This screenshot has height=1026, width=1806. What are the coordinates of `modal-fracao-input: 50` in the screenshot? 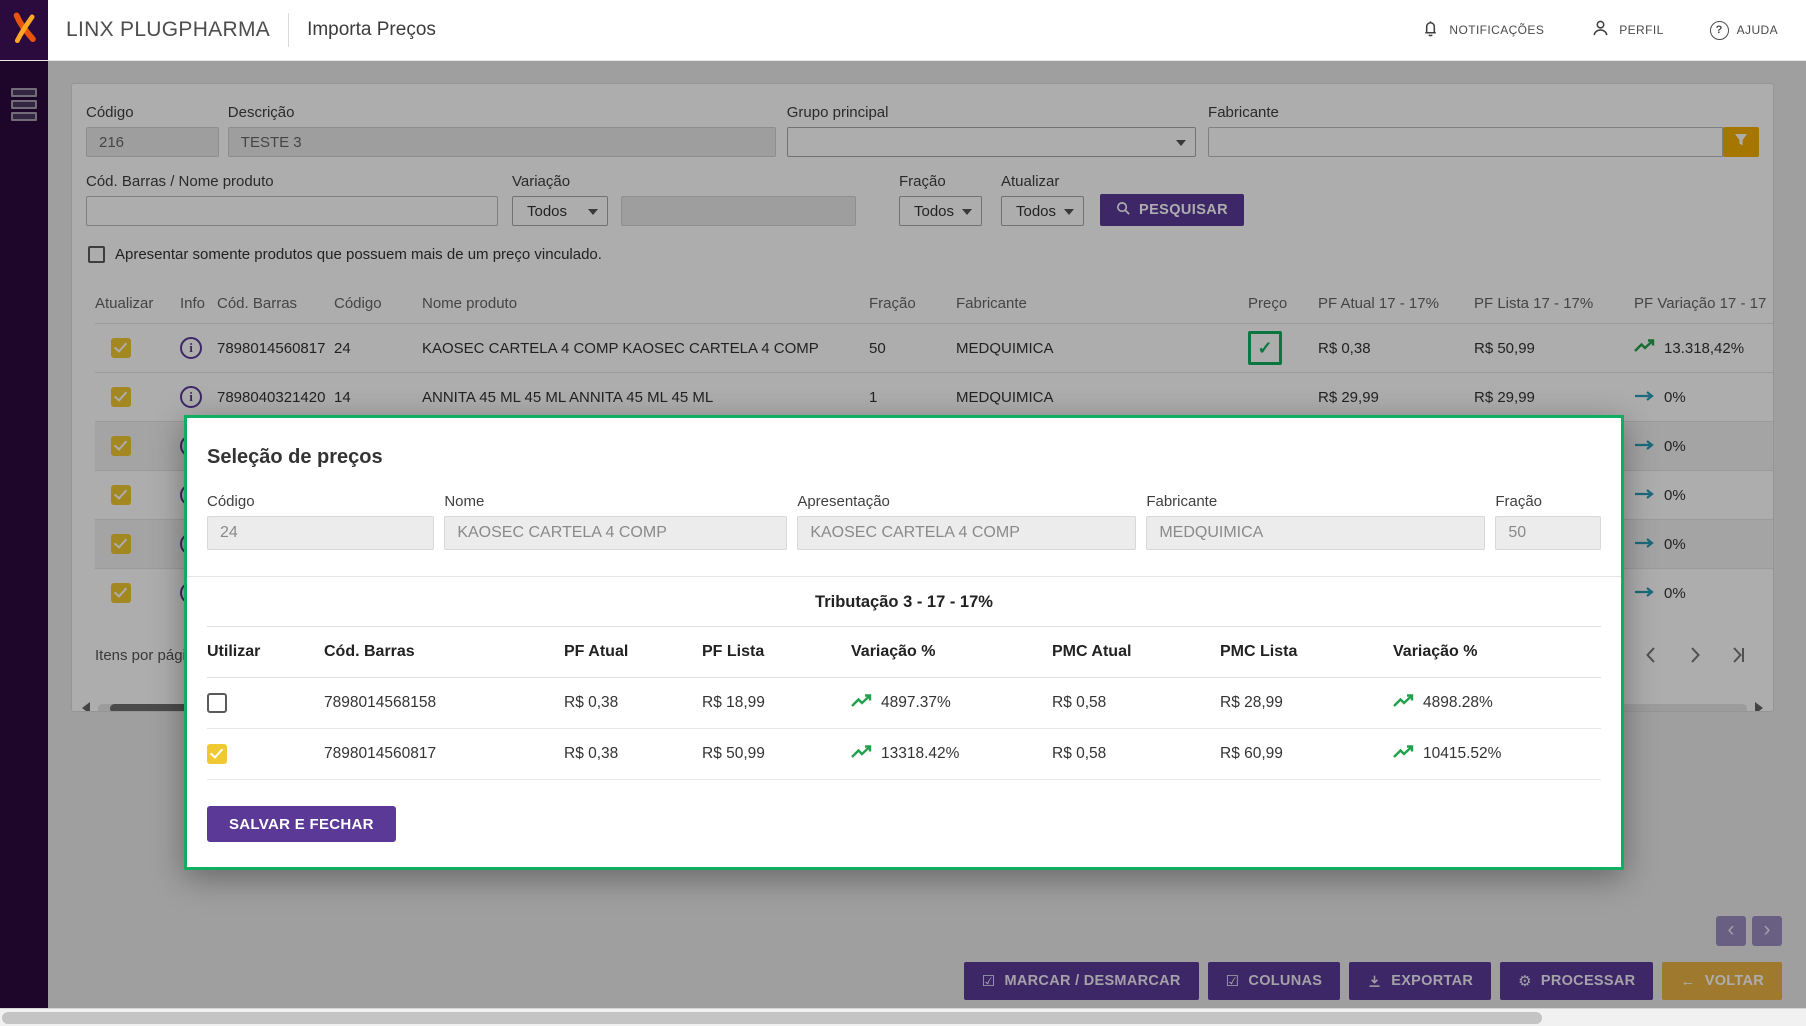 It's located at (1548, 533).